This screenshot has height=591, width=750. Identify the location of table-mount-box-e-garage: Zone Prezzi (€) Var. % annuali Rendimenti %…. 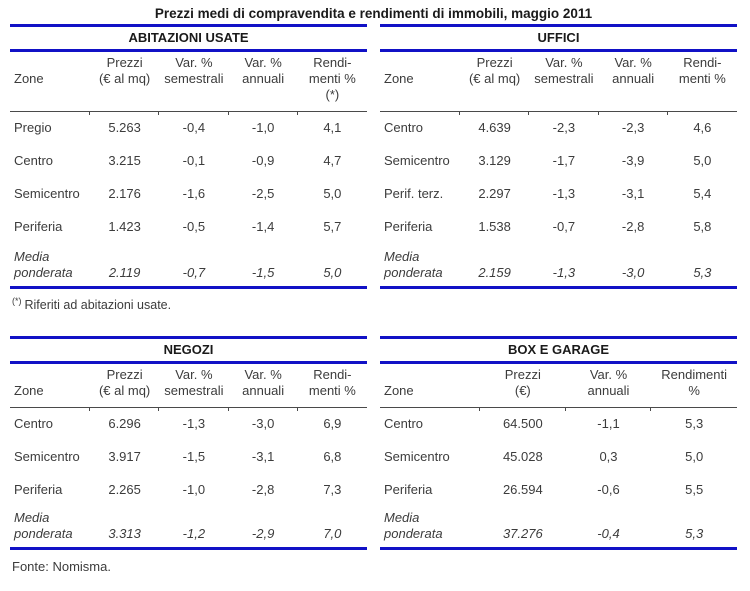
(558, 457).